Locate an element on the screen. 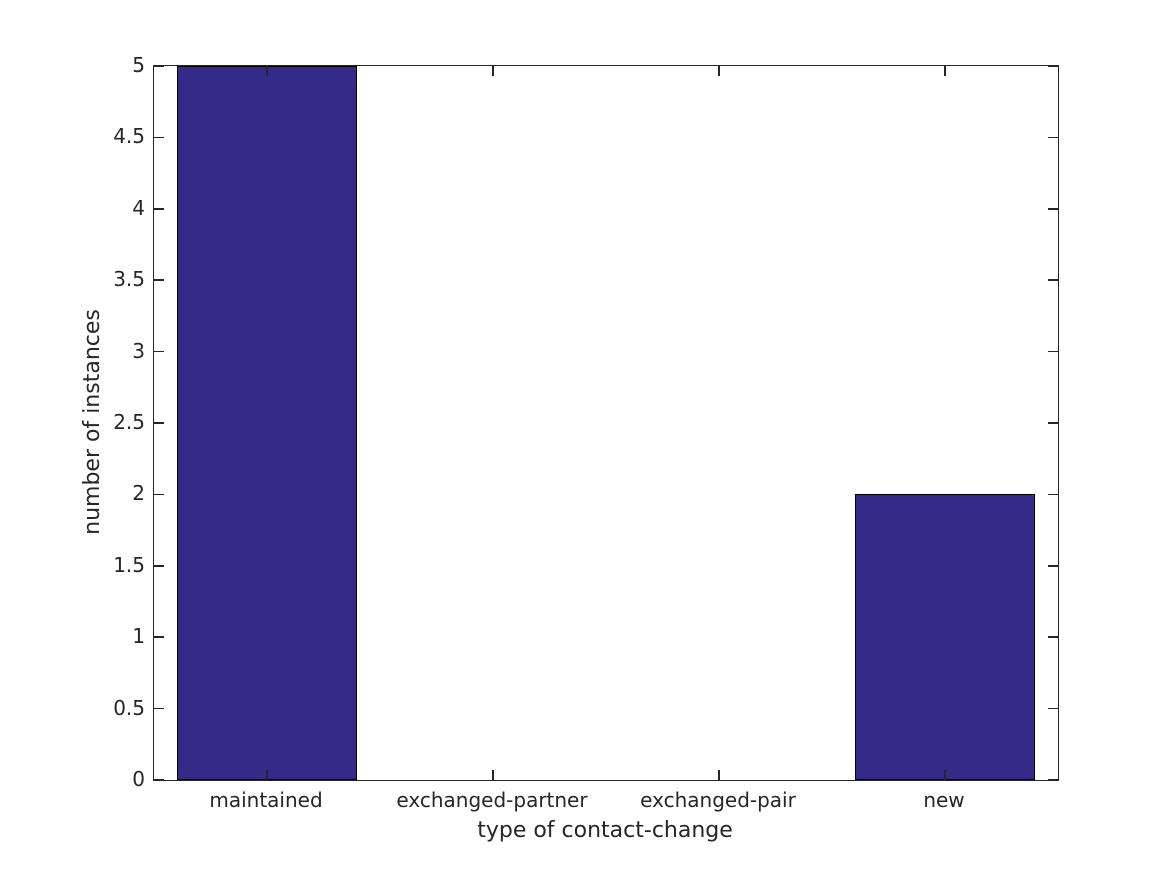 The image size is (1167, 875). y-tick-label: 1.5 is located at coordinates (129, 564).